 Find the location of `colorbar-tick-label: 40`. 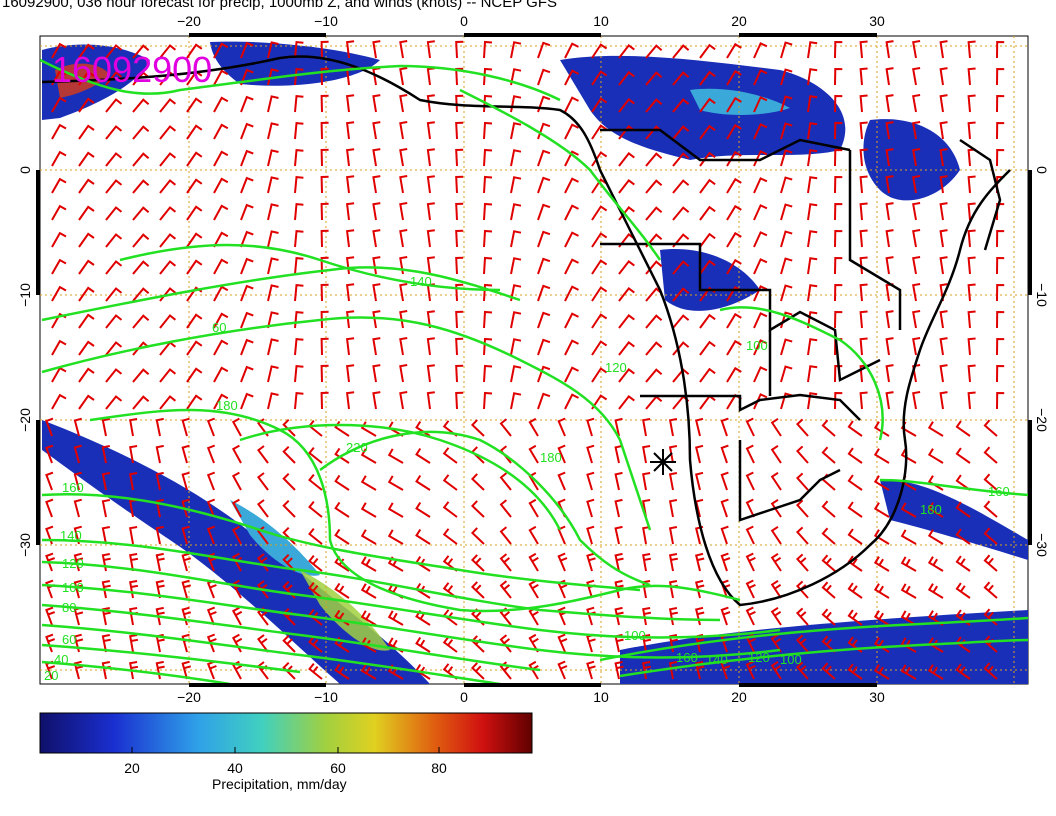

colorbar-tick-label: 40 is located at coordinates (235, 768).